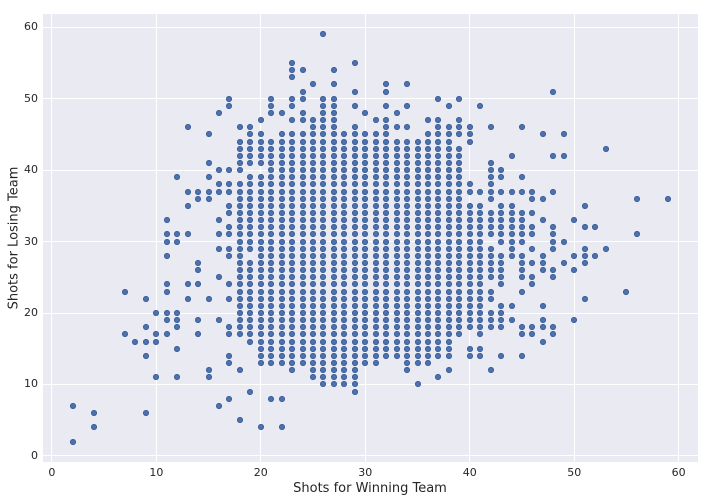 This screenshot has width=709, height=503. I want to click on y-tick-label: 0, so click(34, 455).